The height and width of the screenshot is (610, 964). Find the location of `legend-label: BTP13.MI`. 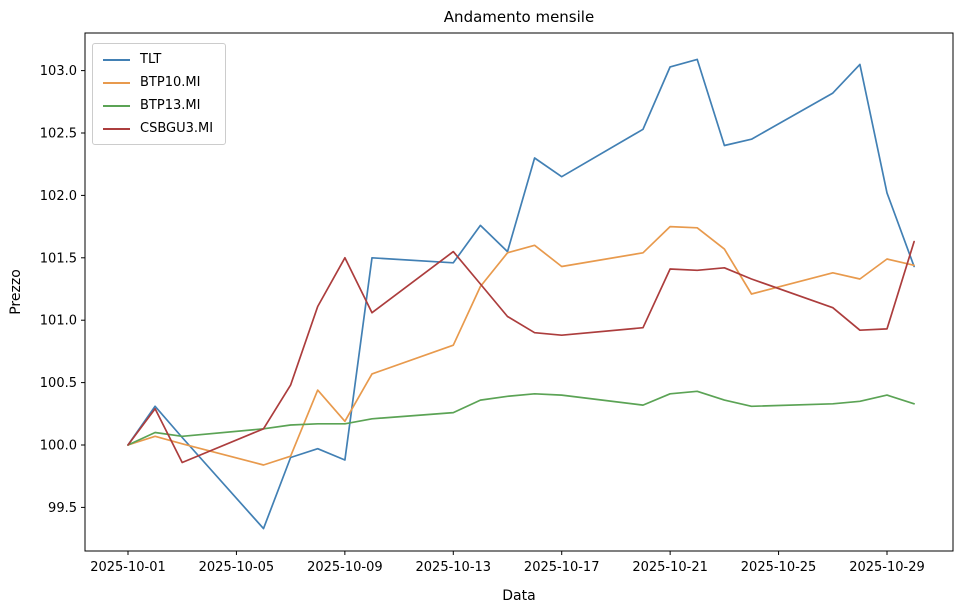

legend-label: BTP13.MI is located at coordinates (170, 105).